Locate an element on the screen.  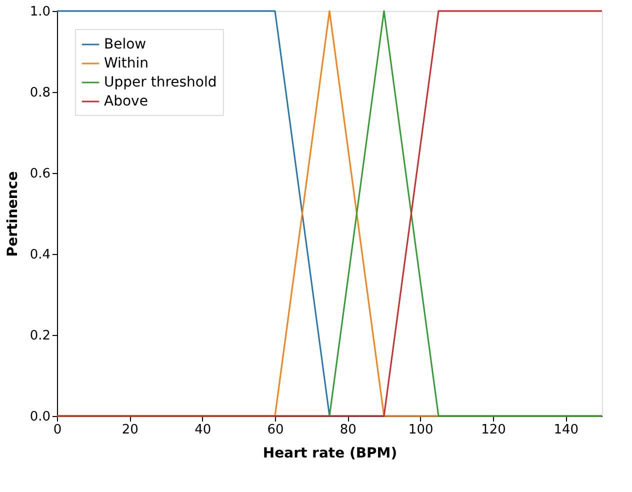
x-tick-label: 100 is located at coordinates (421, 430).